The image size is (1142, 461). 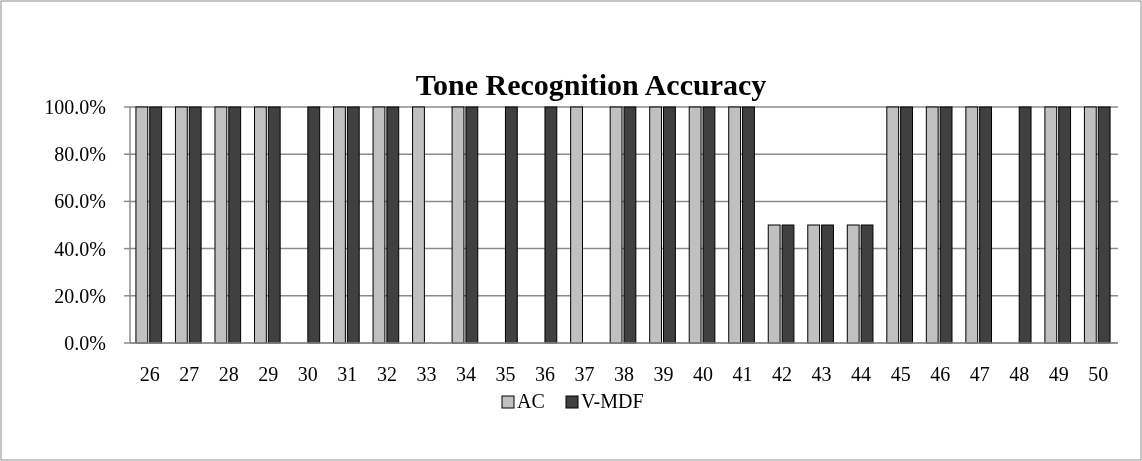 I want to click on legend-label: V-MDF, so click(x=612, y=401).